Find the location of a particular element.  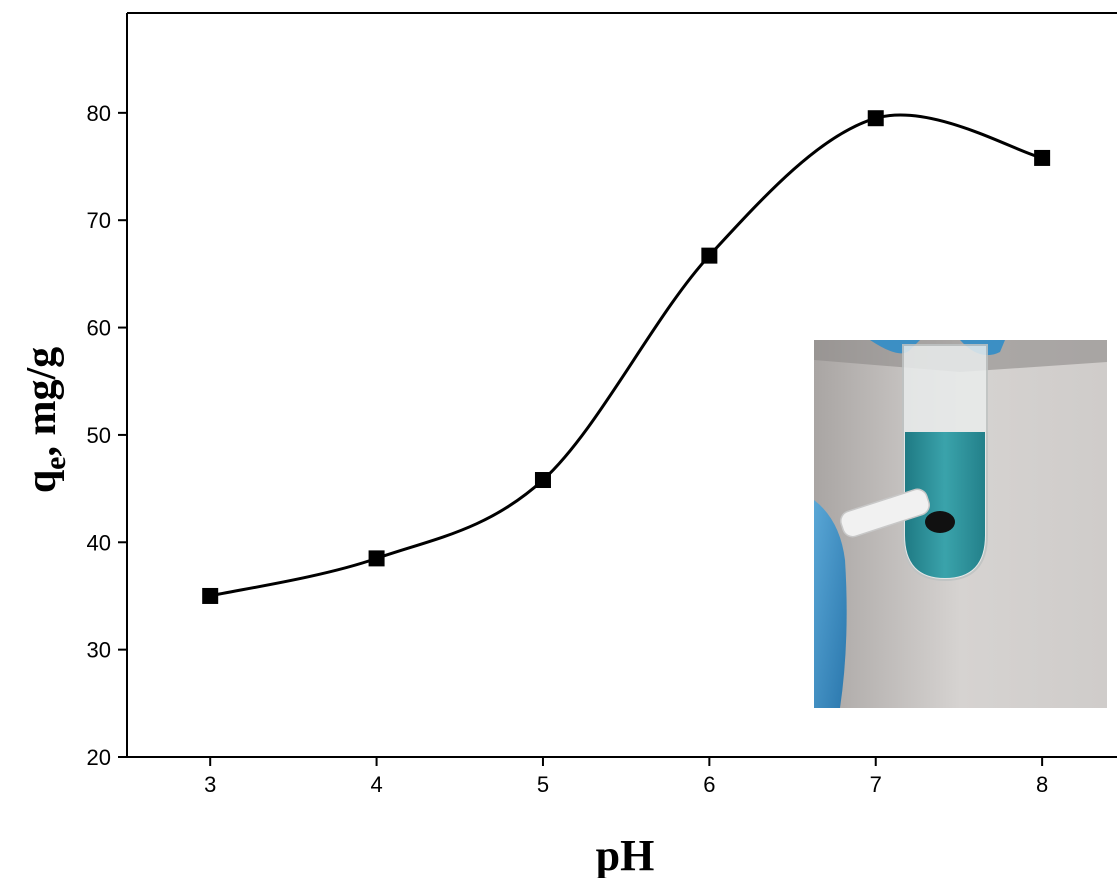

magnet-rod-icon is located at coordinates (885, 513).